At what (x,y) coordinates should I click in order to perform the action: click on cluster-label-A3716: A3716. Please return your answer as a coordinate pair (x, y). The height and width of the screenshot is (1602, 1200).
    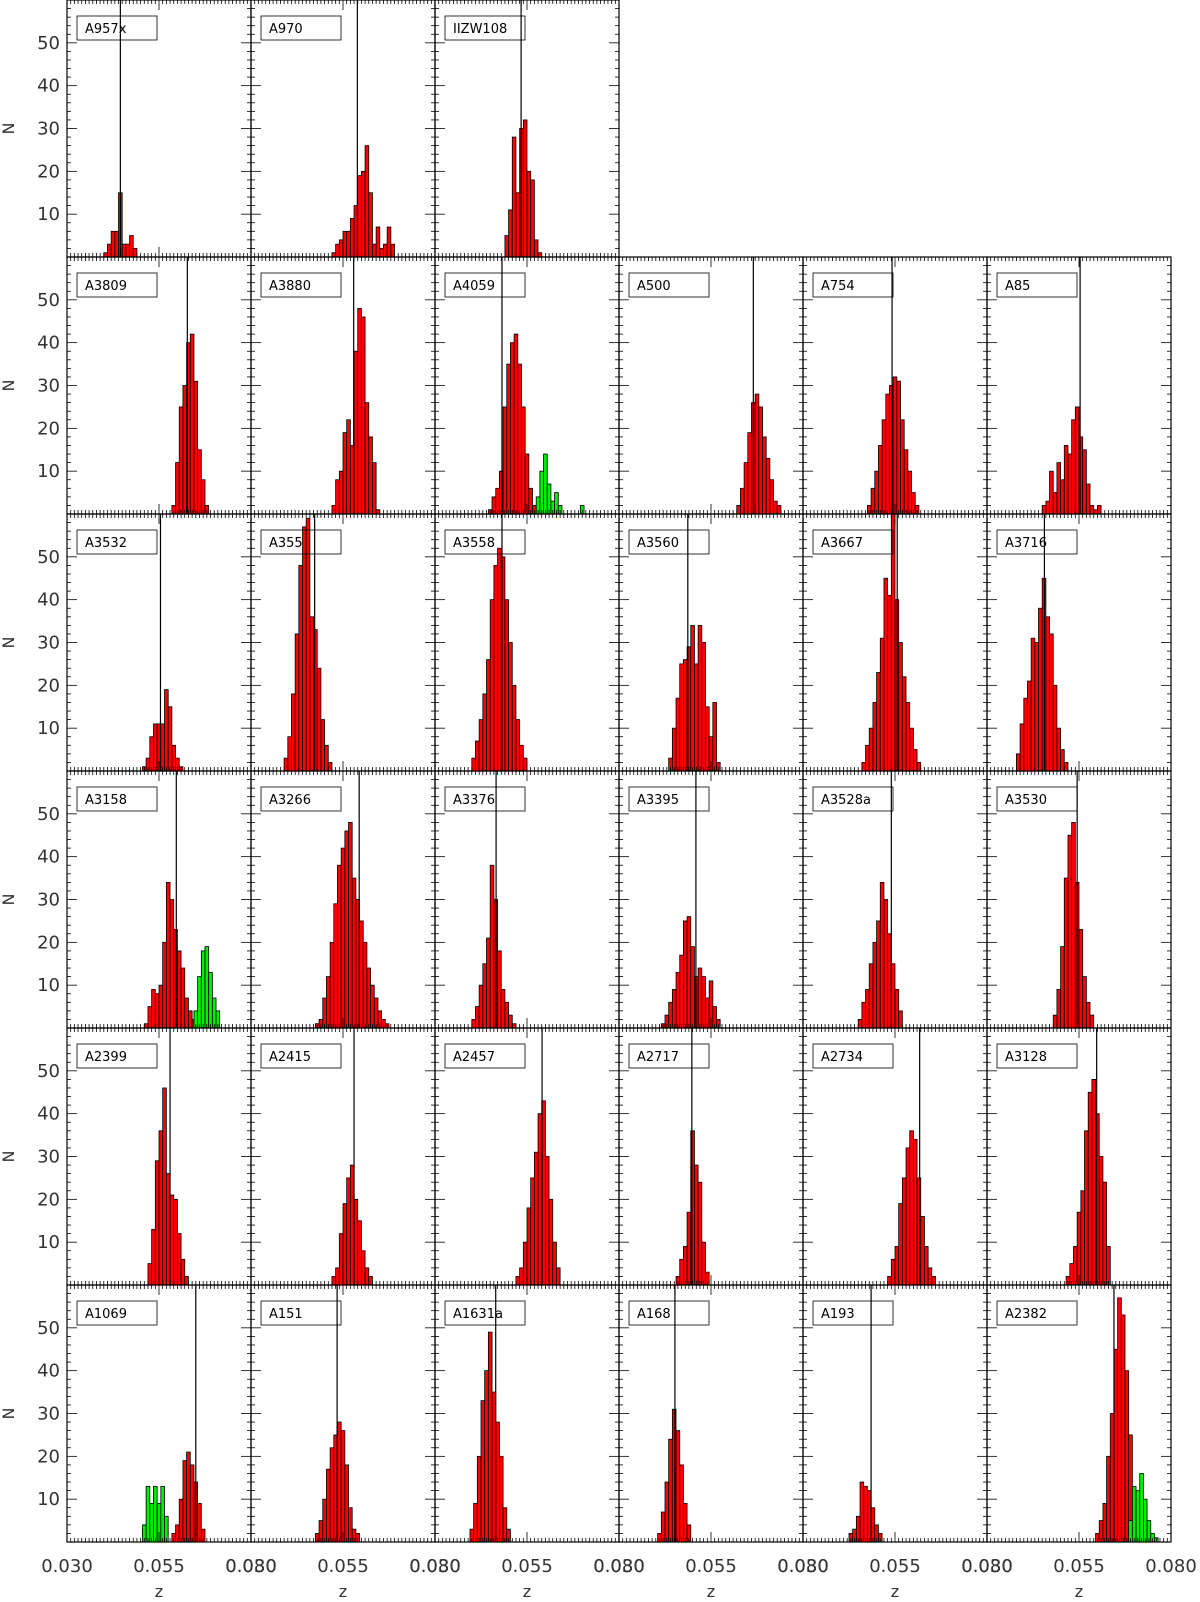
    Looking at the image, I should click on (1037, 542).